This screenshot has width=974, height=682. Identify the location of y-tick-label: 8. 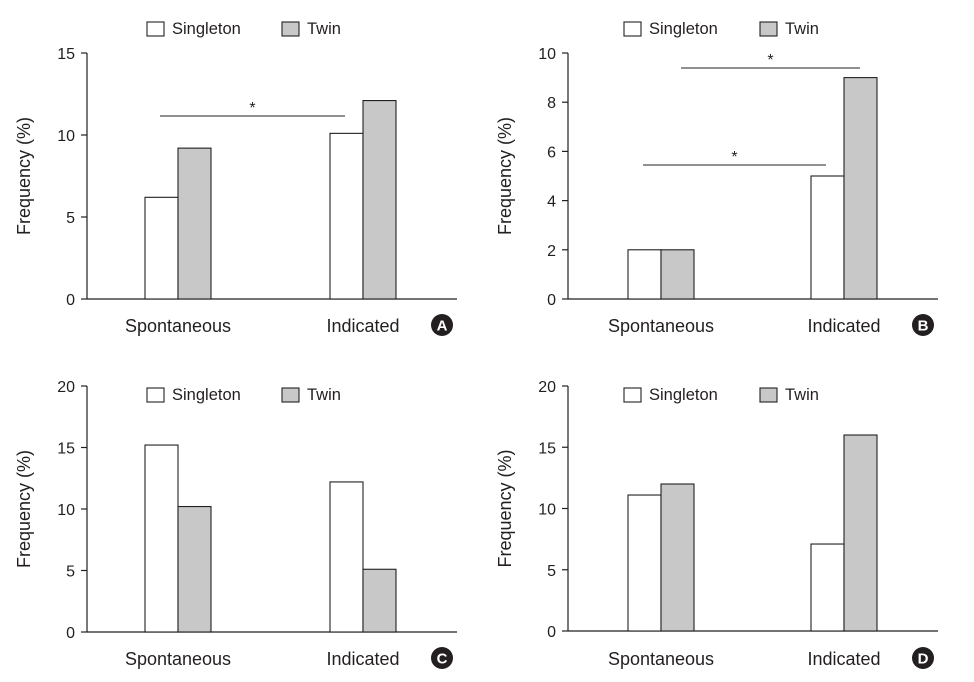
(551, 103).